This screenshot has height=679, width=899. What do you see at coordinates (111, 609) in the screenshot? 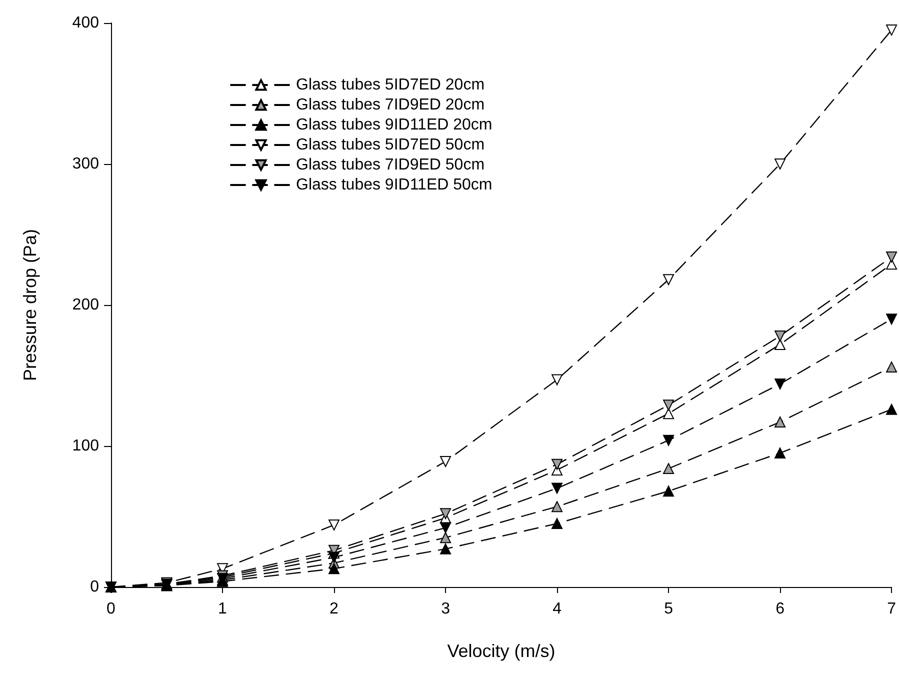
I see `x-tick-label: 0` at bounding box center [111, 609].